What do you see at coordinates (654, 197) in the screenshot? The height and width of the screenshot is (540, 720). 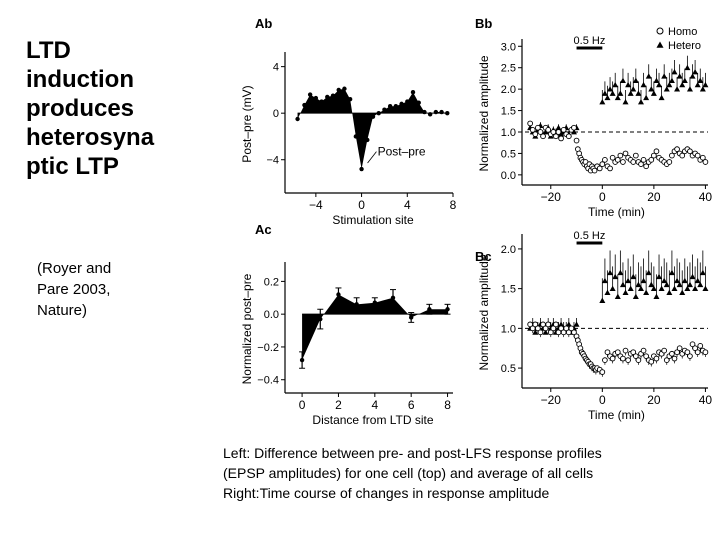 I see `bb-x-tick-label: 20` at bounding box center [654, 197].